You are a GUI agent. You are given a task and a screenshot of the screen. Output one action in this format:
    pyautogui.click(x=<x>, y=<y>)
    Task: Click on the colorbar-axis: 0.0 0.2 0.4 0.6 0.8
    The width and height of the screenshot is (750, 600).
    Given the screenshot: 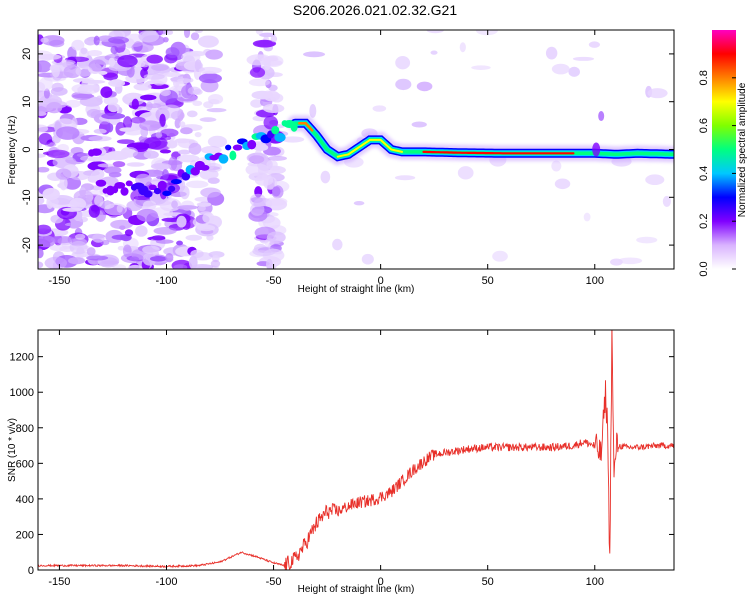 What is the action you would take?
    pyautogui.click(x=717, y=173)
    